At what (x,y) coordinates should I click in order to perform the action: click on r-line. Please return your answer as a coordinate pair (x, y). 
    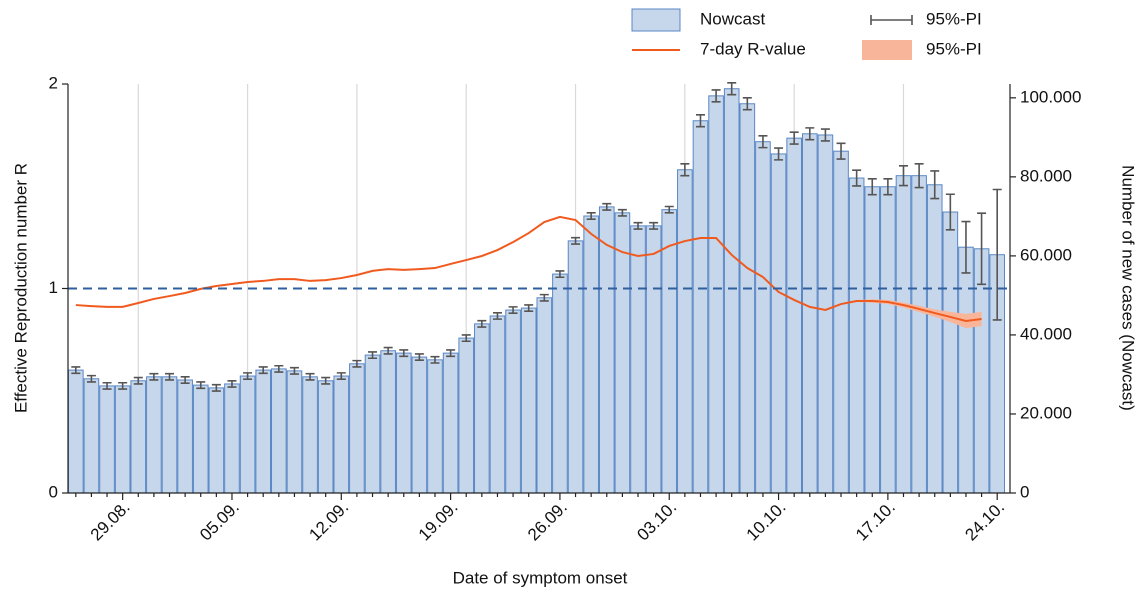
    Looking at the image, I should click on (528, 269).